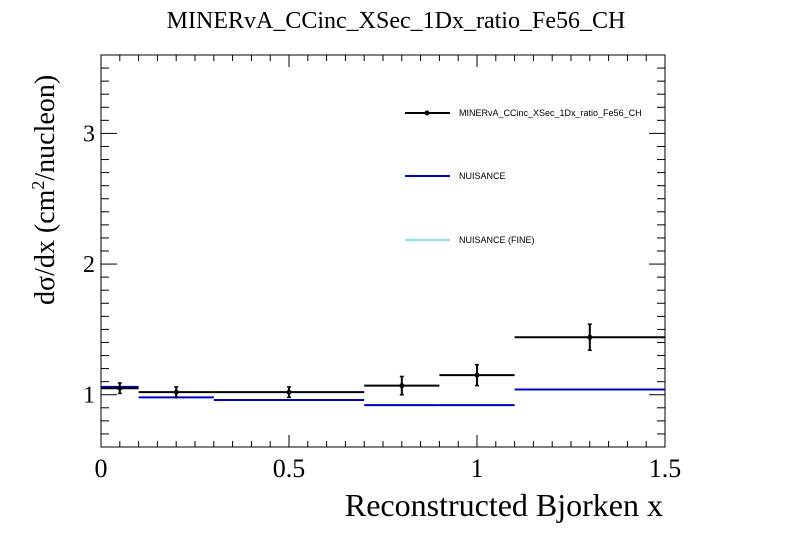 The height and width of the screenshot is (544, 792). I want to click on y-tick-labels: 1 2 3, so click(89, 264).